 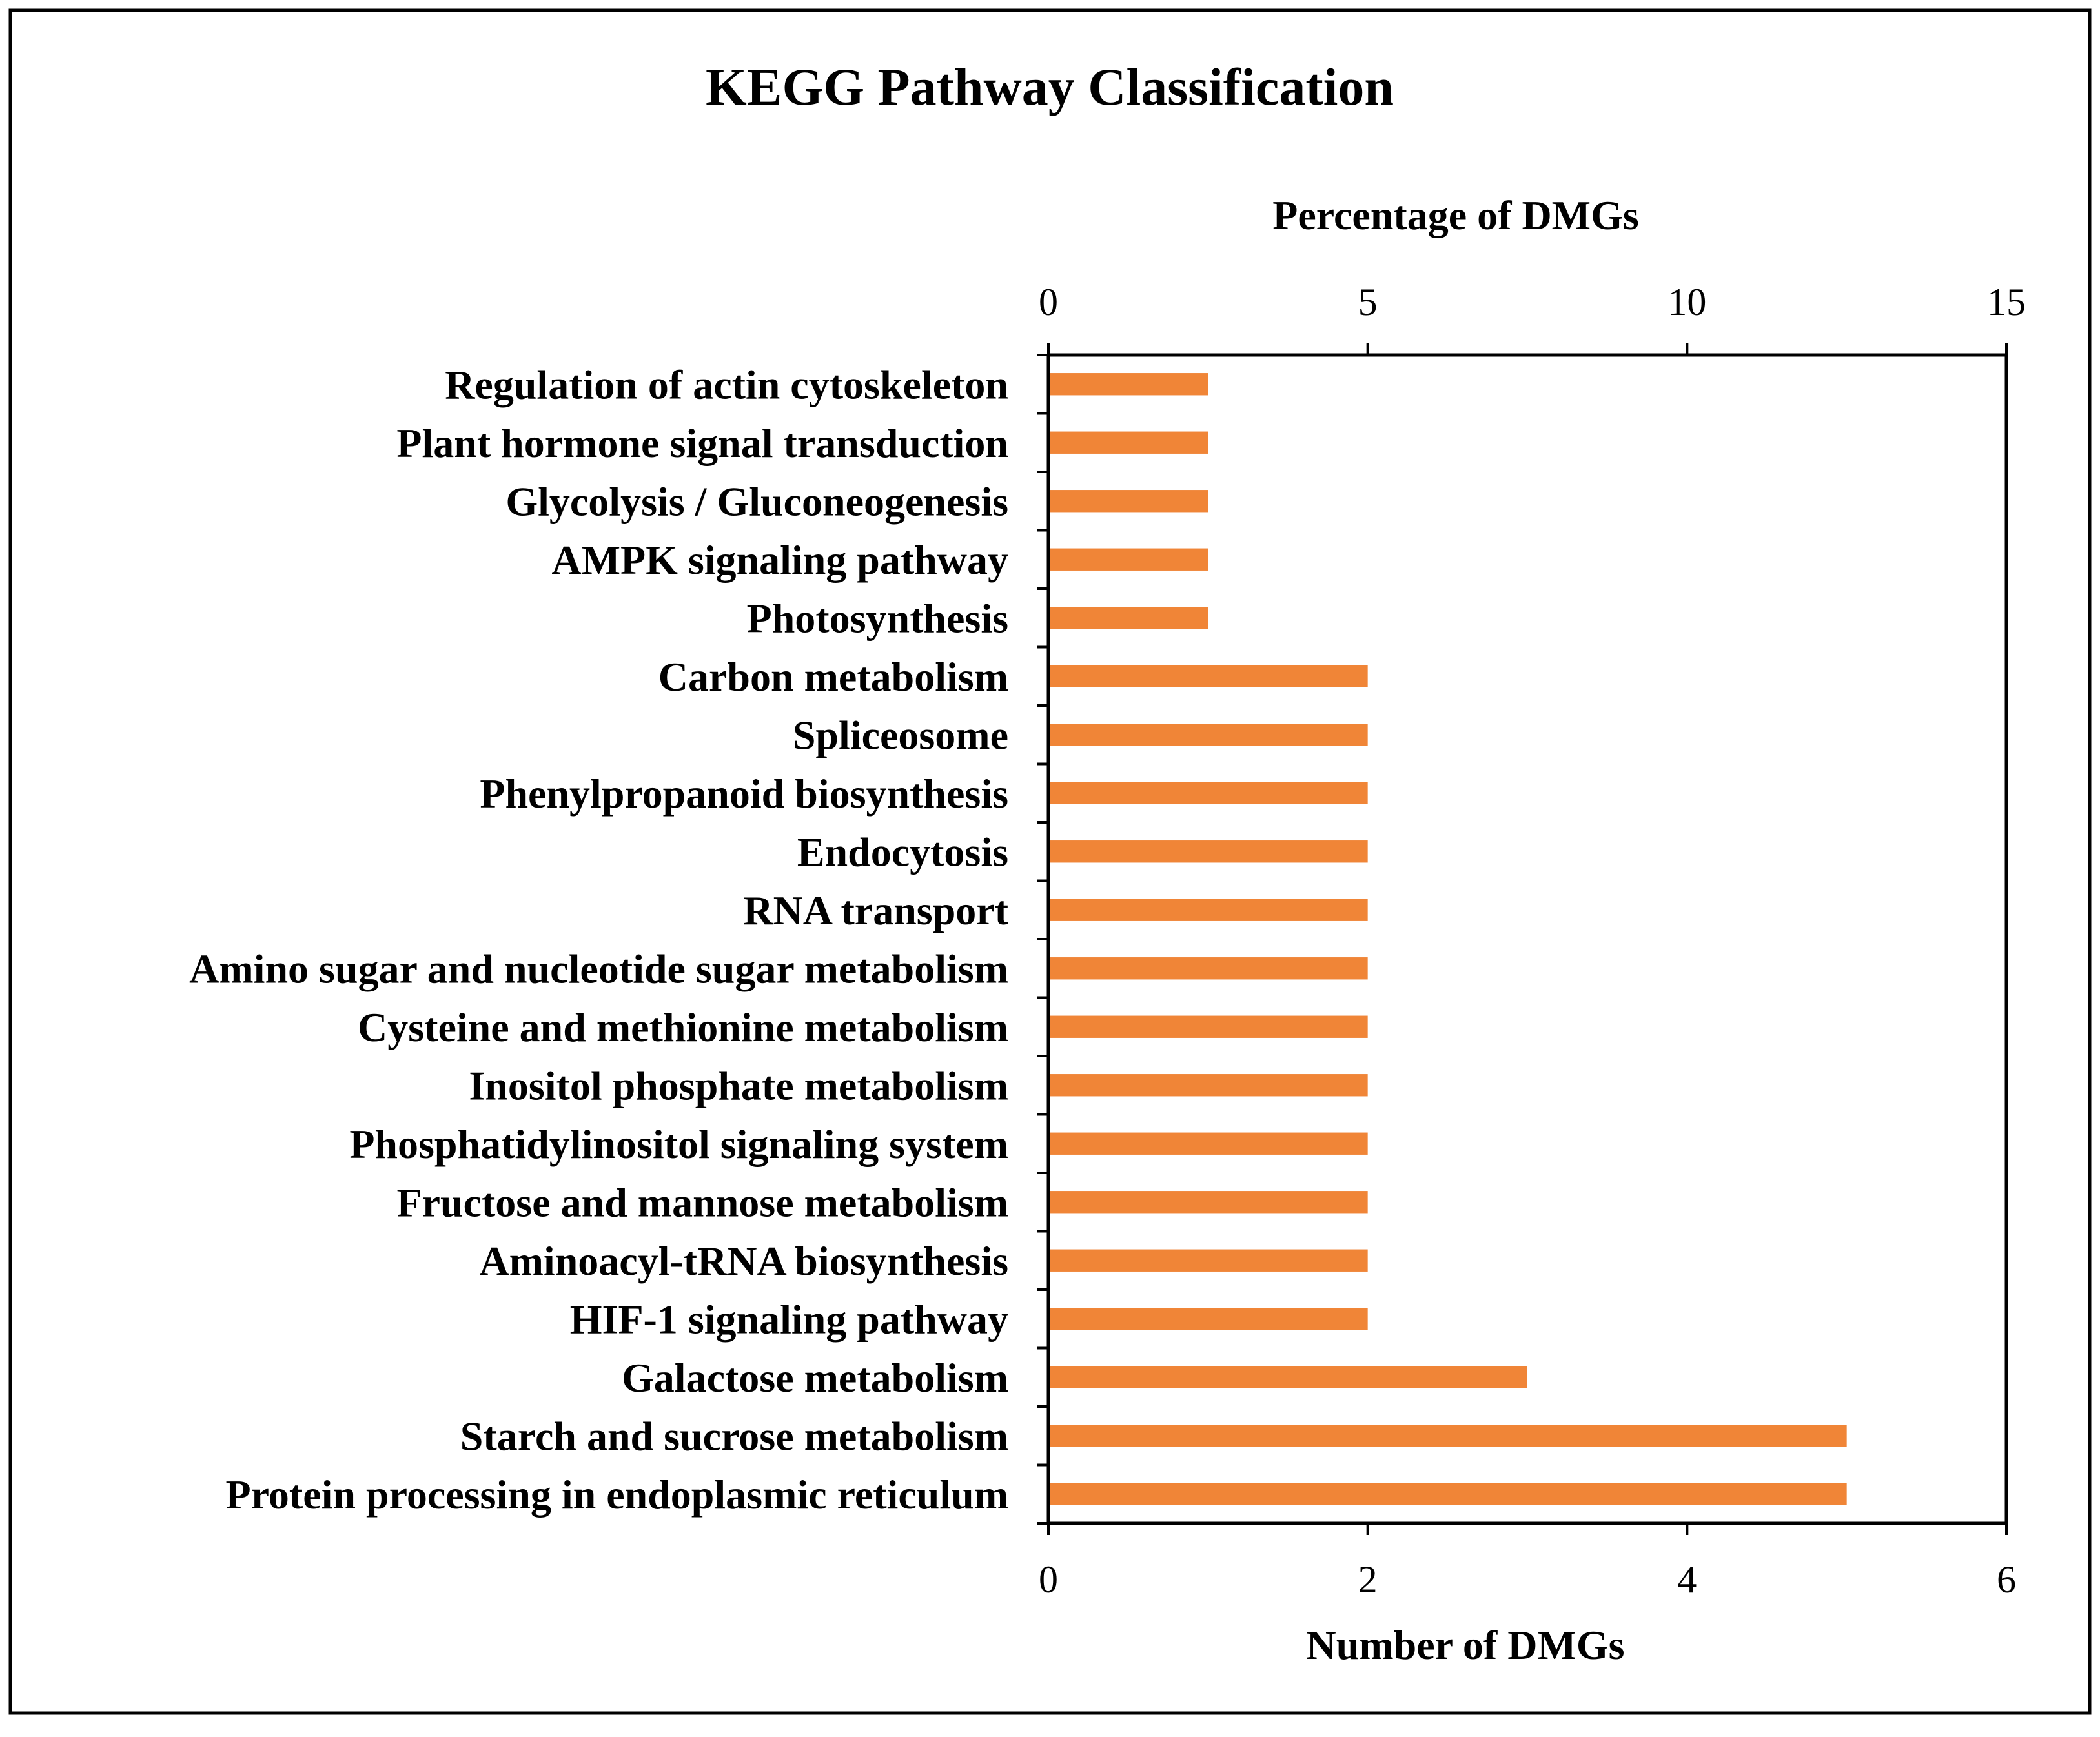 What do you see at coordinates (678, 1144) in the screenshot?
I see `category-label: Phosphatidylinositol signaling system` at bounding box center [678, 1144].